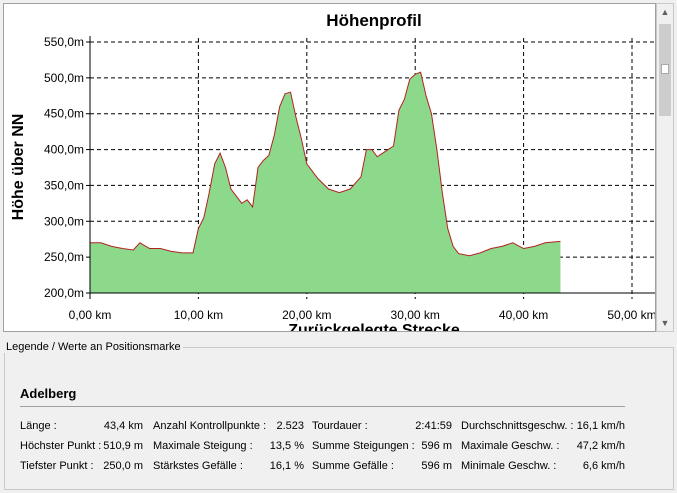  Describe the element at coordinates (18, 167) in the screenshot. I see `y-axis-label: Höhe über NN` at that location.